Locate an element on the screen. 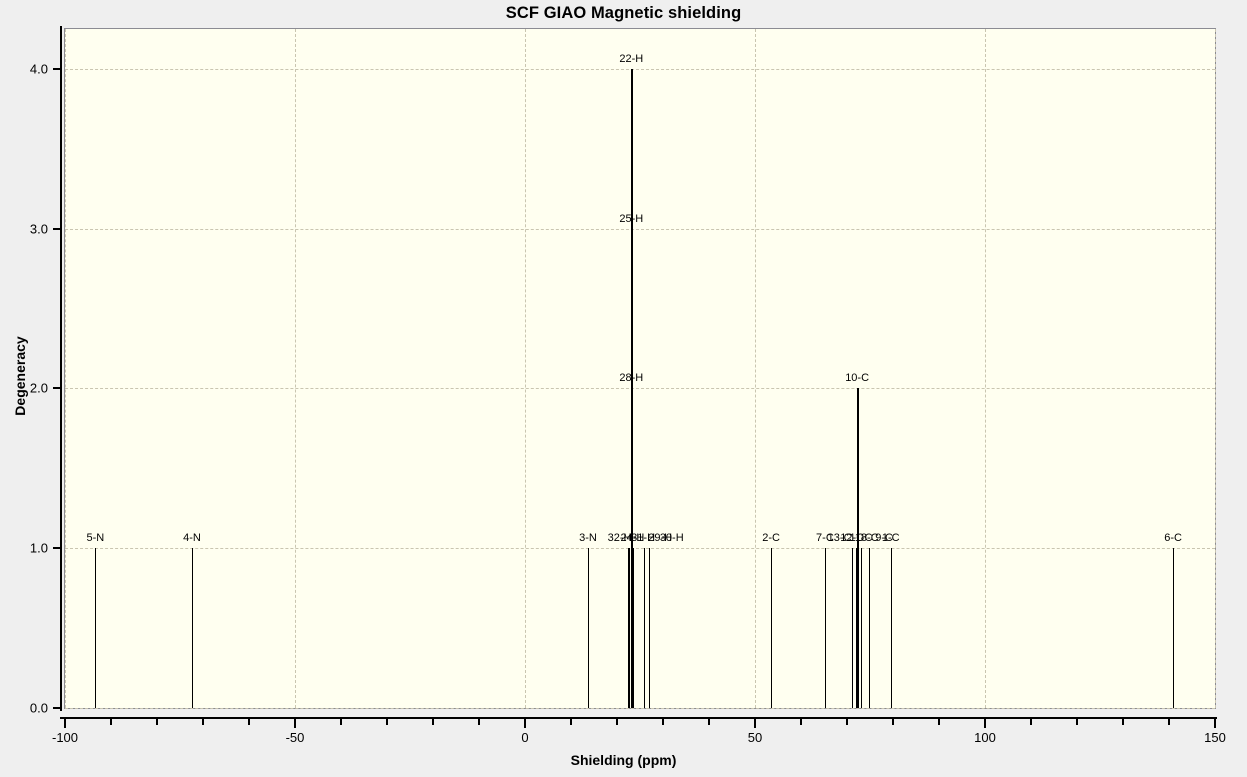 Image resolution: width=1247 pixels, height=777 pixels. peak-label: 3-N is located at coordinates (588, 538).